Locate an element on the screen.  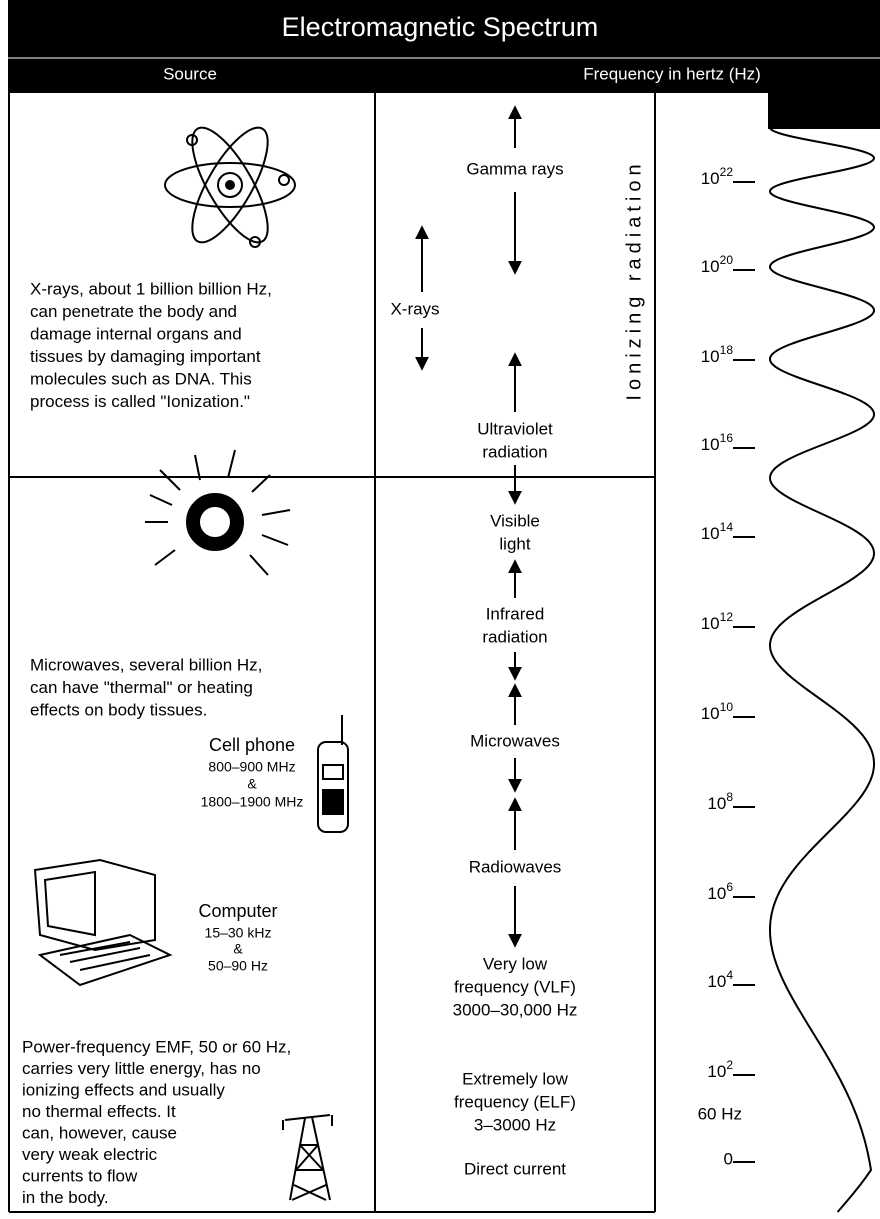
band-label: Visible is located at coordinates (515, 520).